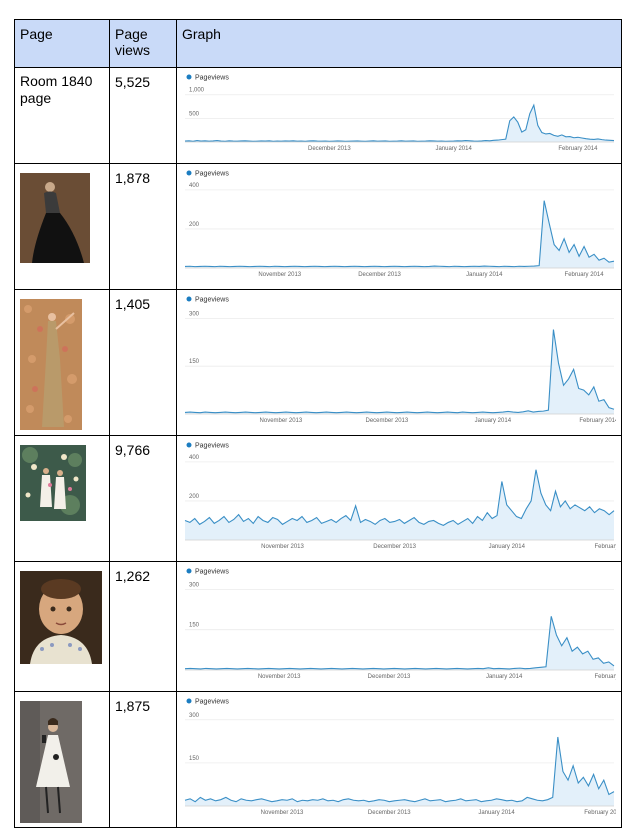  I want to click on views-cell: 1,262, so click(143, 626).